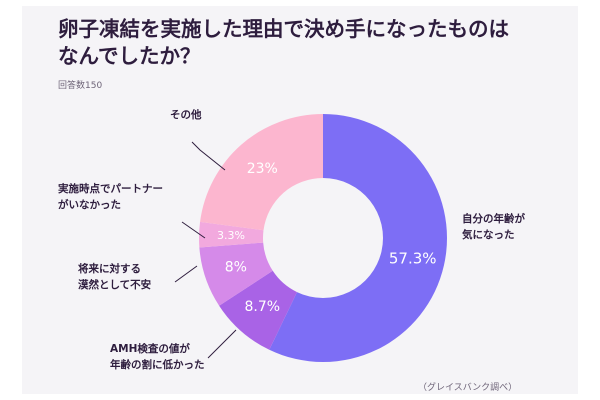  Describe the element at coordinates (493, 227) in the screenshot. I see `category-label-age-concern: 自分の年齢が 気になった` at that location.